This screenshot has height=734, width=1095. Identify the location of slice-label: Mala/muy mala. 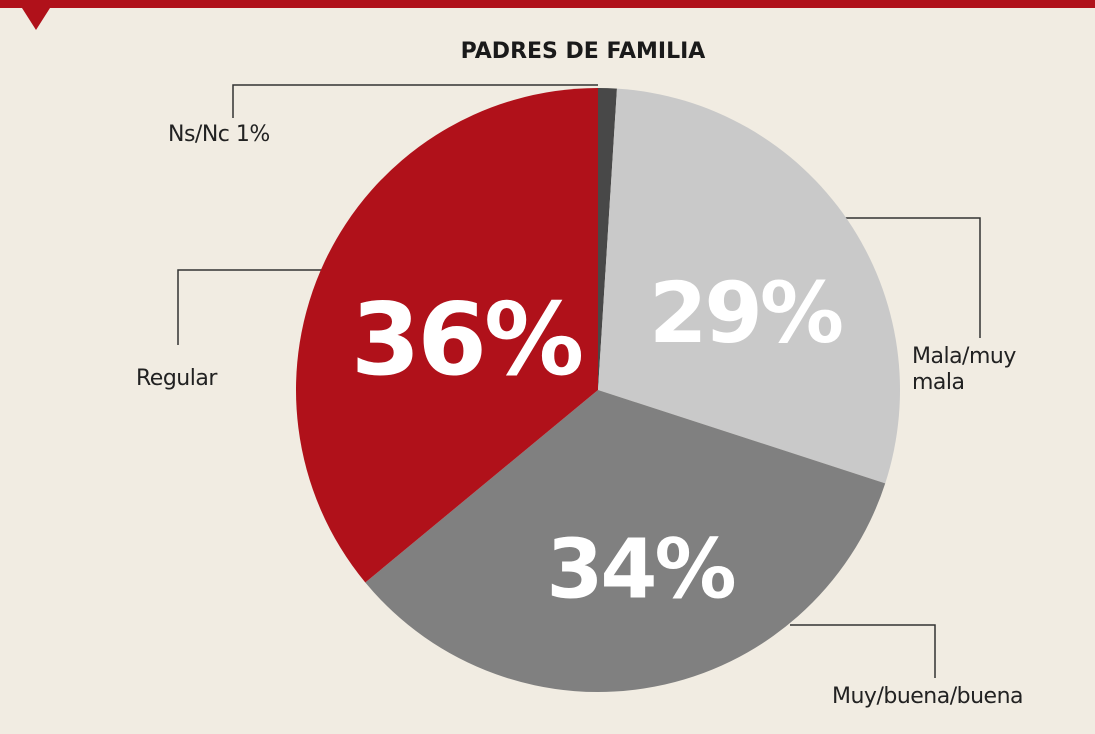
(967, 370).